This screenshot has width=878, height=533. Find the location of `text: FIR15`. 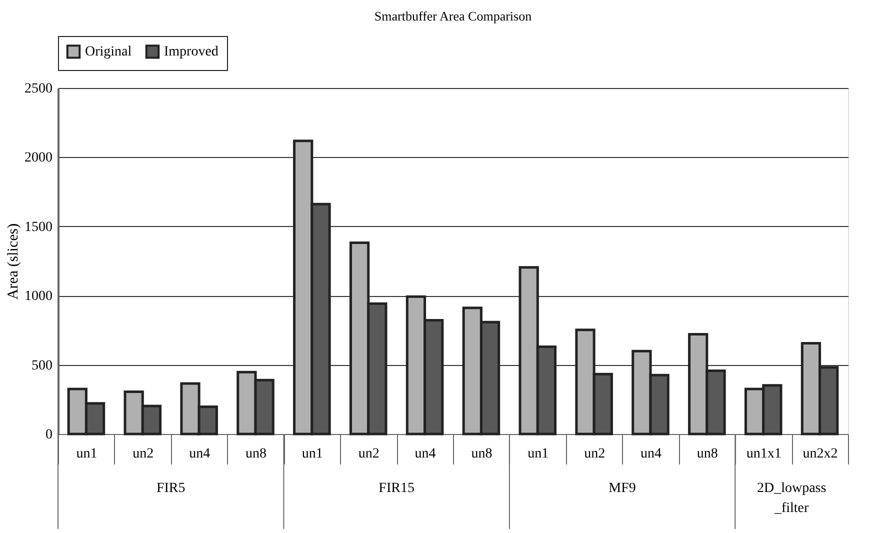

text: FIR15 is located at coordinates (396, 488).